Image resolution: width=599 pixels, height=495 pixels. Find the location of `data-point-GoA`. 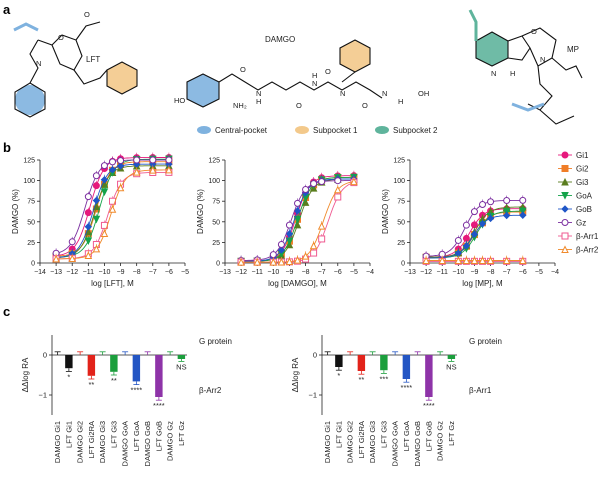

data-point-GoA is located at coordinates (104, 192).